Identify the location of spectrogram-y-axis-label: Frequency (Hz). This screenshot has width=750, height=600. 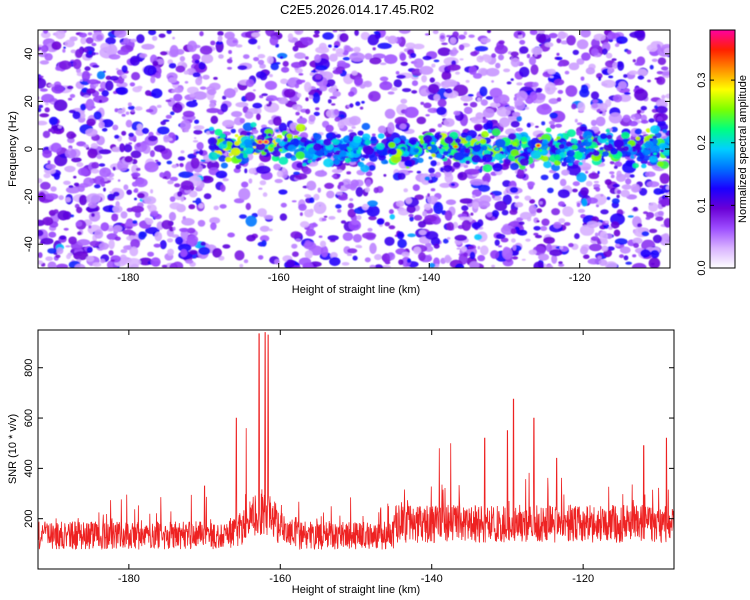
(13, 149).